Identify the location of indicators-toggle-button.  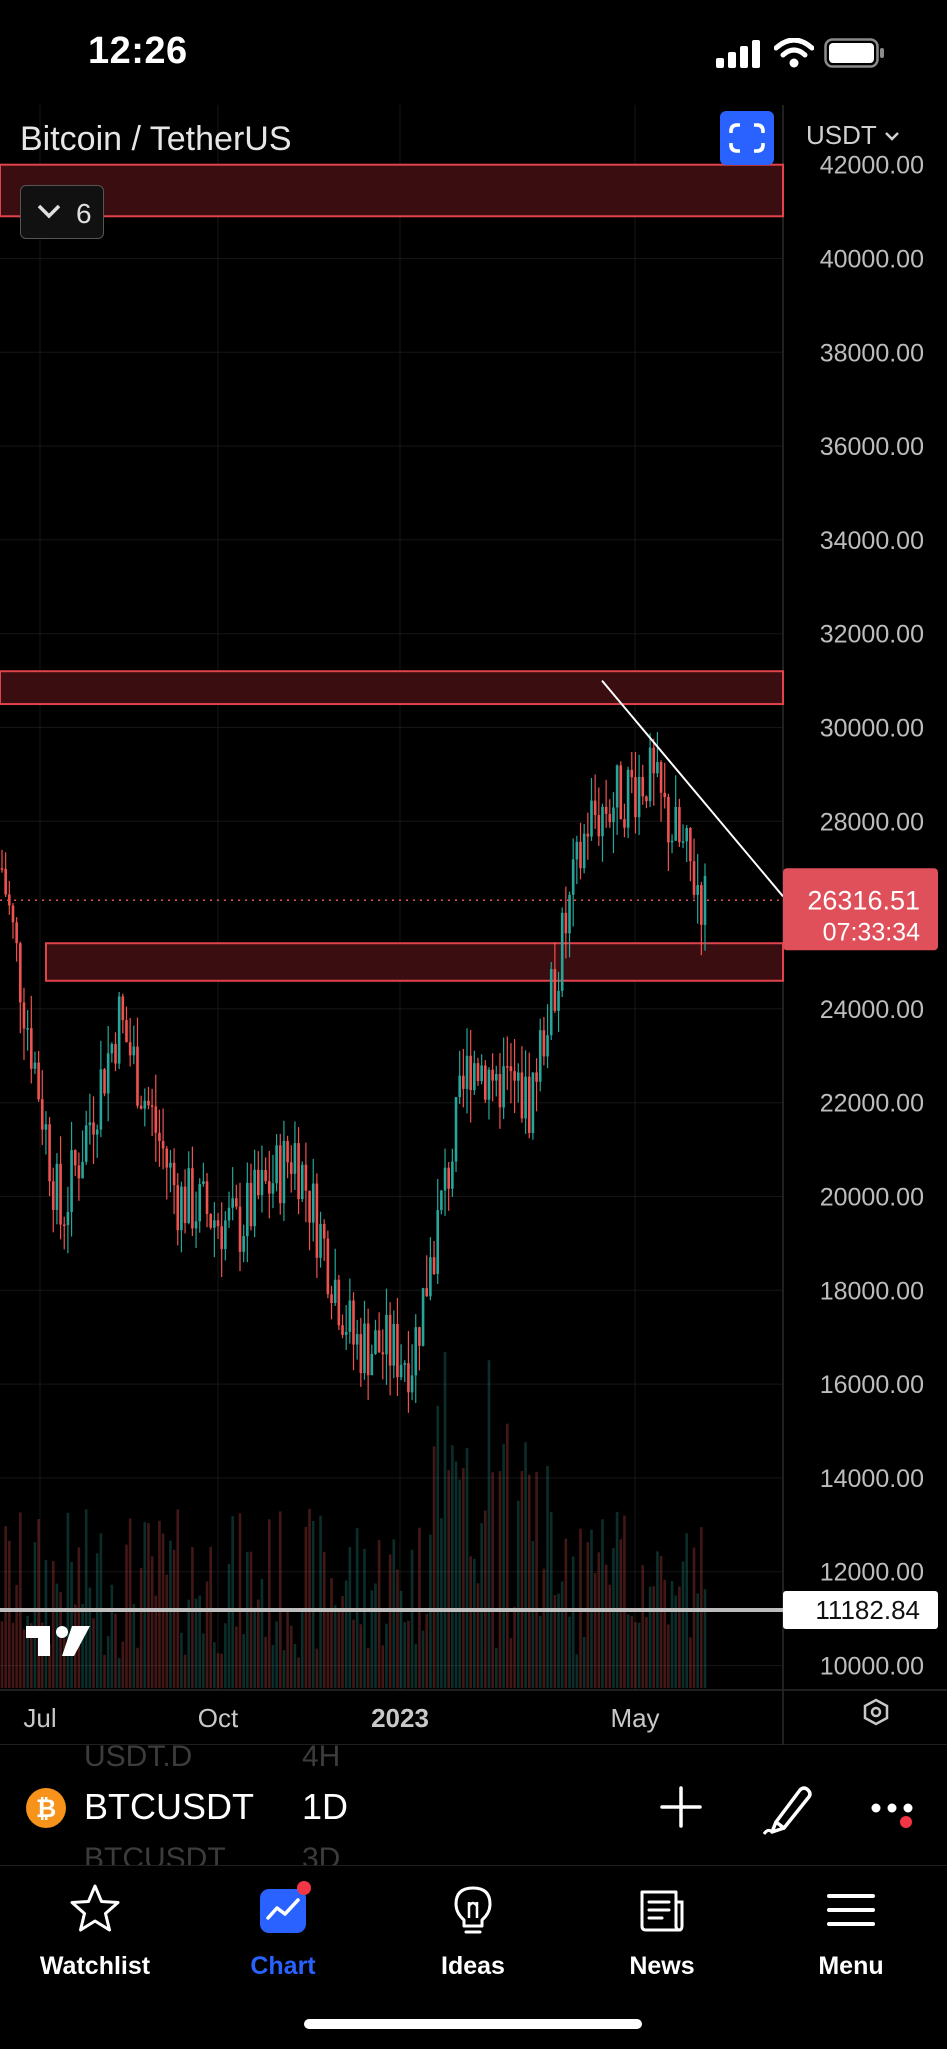
(62, 212).